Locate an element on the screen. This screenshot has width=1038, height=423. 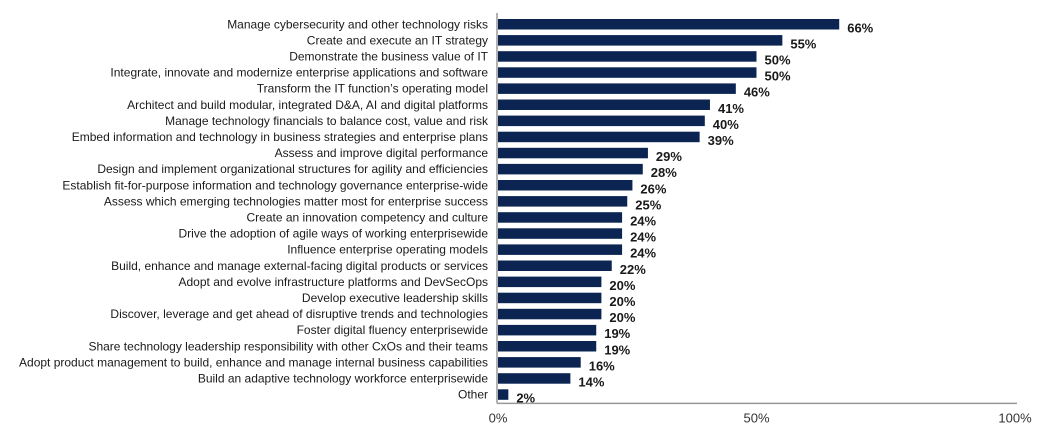
value-label: 66% is located at coordinates (860, 27).